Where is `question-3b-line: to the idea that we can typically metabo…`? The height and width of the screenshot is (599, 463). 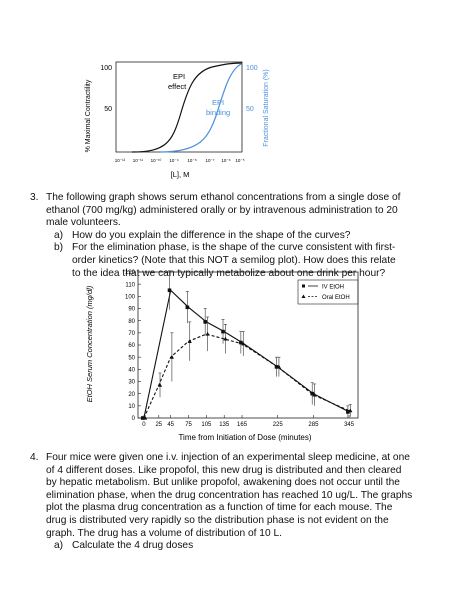
question-3b-line: to the idea that we can typically metabo… is located at coordinates (229, 273).